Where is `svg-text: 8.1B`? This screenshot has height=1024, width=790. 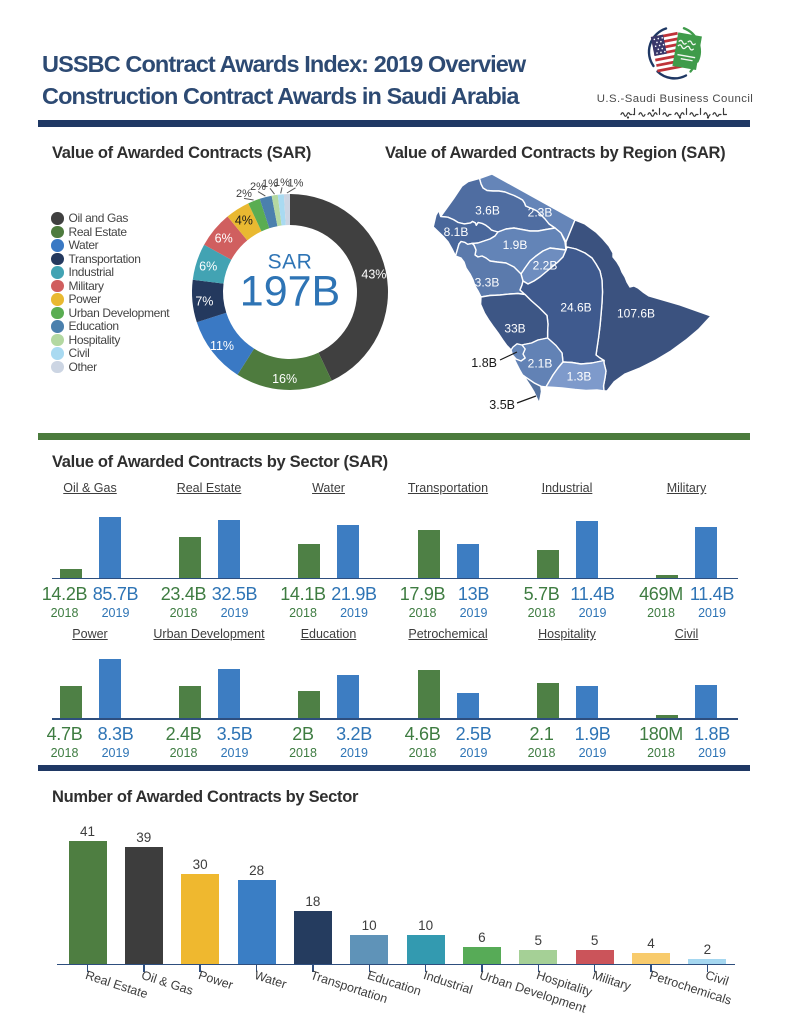 svg-text: 8.1B is located at coordinates (456, 232).